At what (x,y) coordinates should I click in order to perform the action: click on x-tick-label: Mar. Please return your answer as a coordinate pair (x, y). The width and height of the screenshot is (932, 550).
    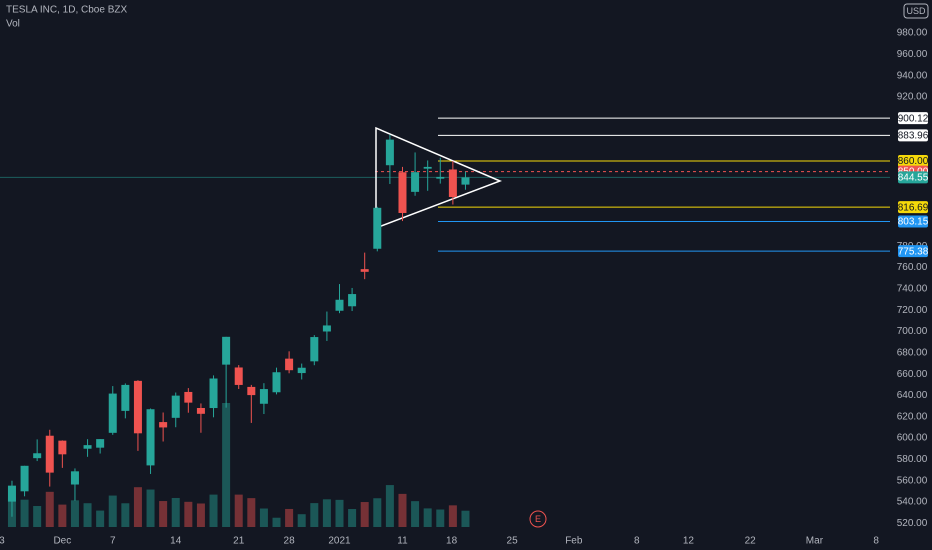
    Looking at the image, I should click on (815, 541).